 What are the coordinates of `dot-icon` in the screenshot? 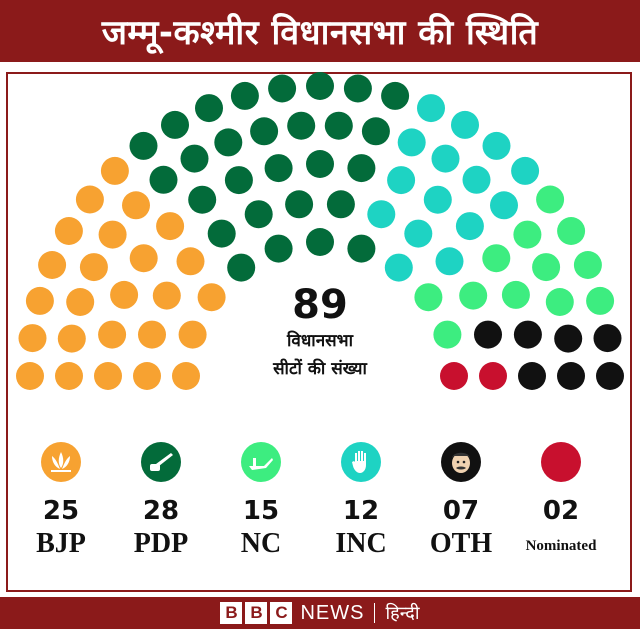 It's located at (561, 462).